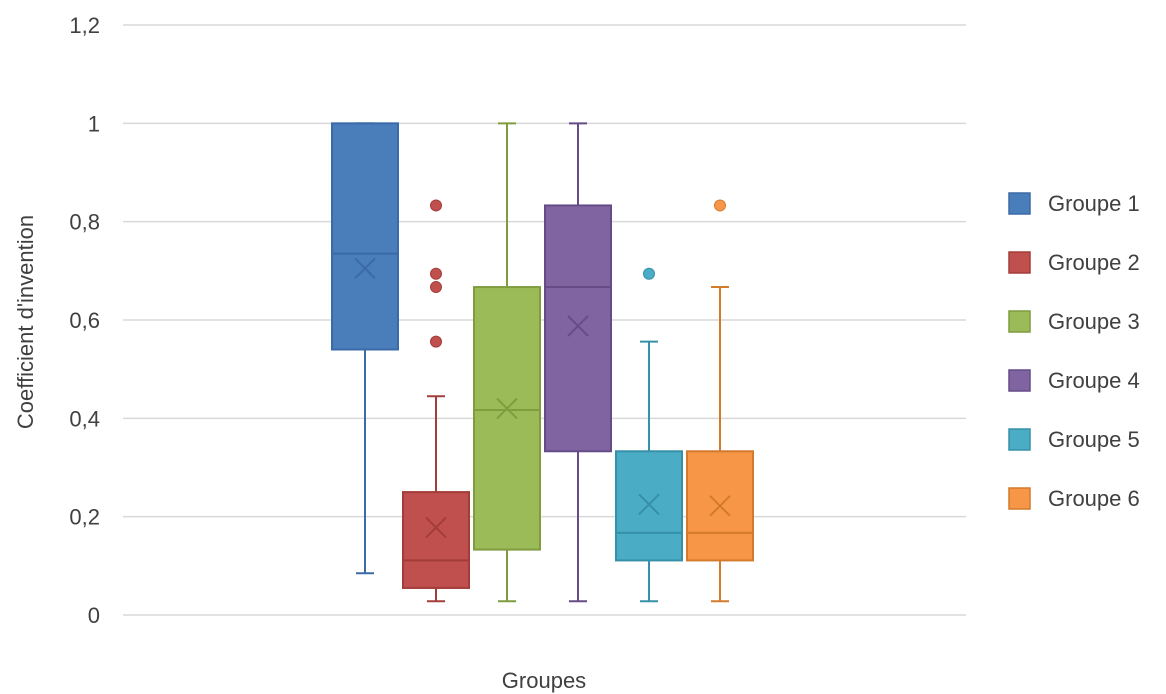  Describe the element at coordinates (84, 222) in the screenshot. I see `y-tick-label: 0,8` at that location.